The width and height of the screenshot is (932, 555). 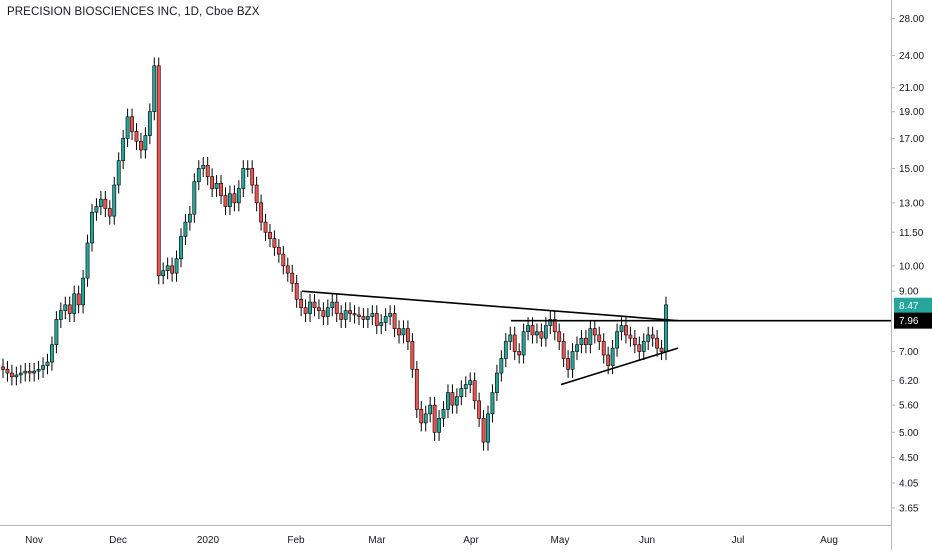 I want to click on y-tick-label: 13.00, so click(x=911, y=203).